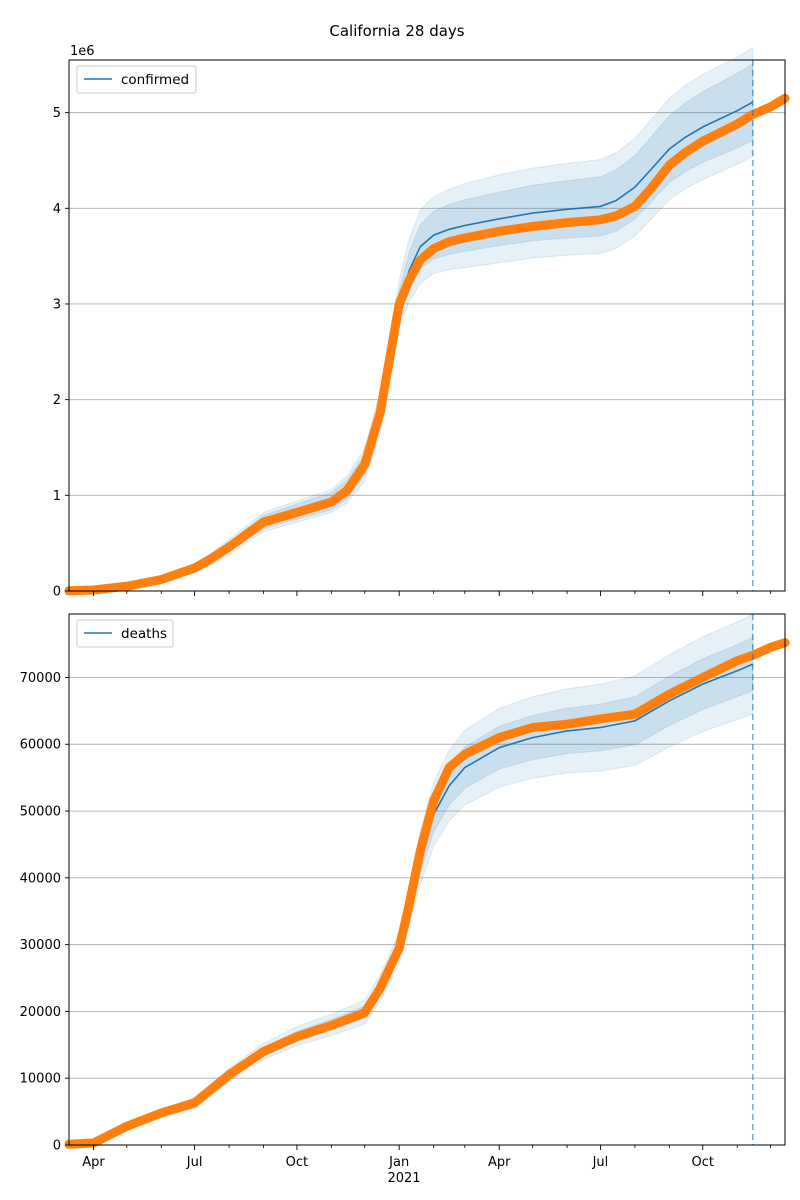 Image resolution: width=800 pixels, height=1200 pixels. I want to click on confirmed-legend: confirmed, so click(136, 79).